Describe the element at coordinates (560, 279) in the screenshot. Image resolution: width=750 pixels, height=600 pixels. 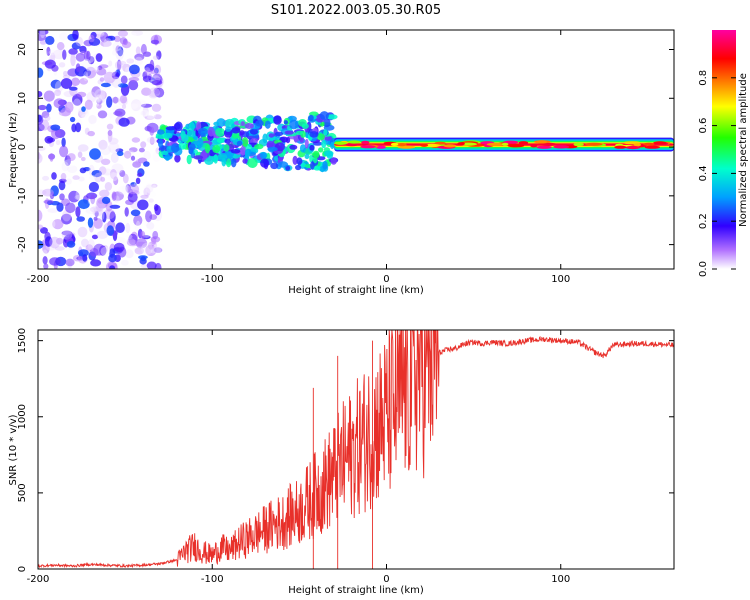
I see `spectrogram-xtick-label: 100` at that location.